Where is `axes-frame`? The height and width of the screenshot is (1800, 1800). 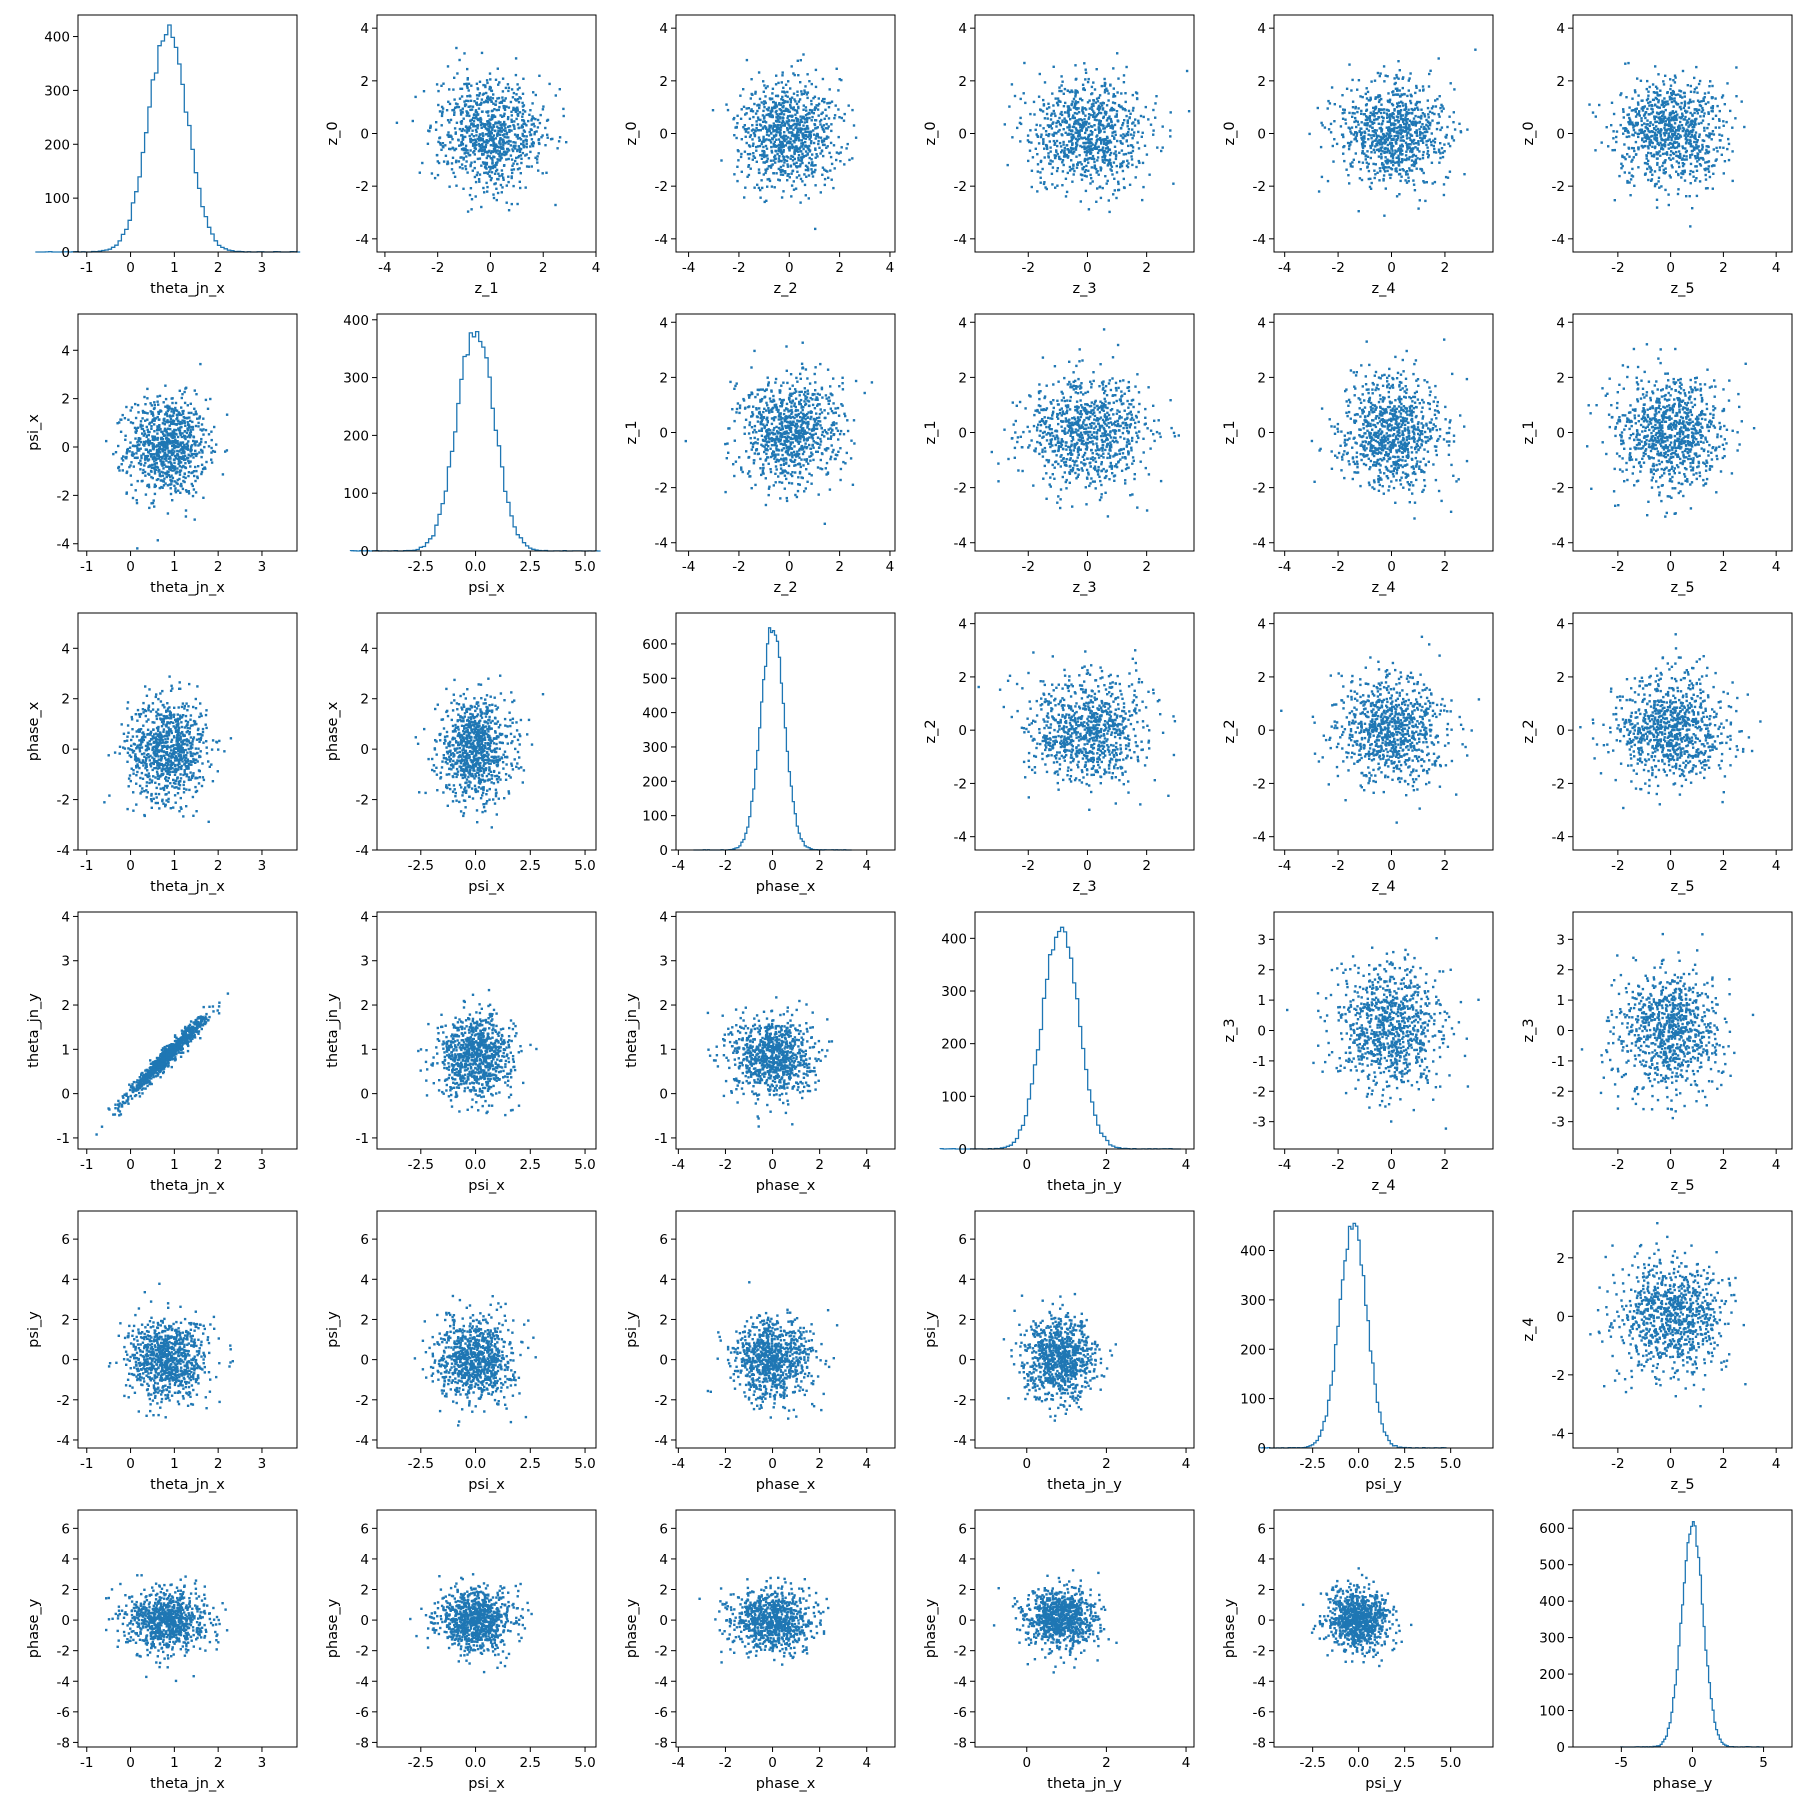 axes-frame is located at coordinates (785, 731).